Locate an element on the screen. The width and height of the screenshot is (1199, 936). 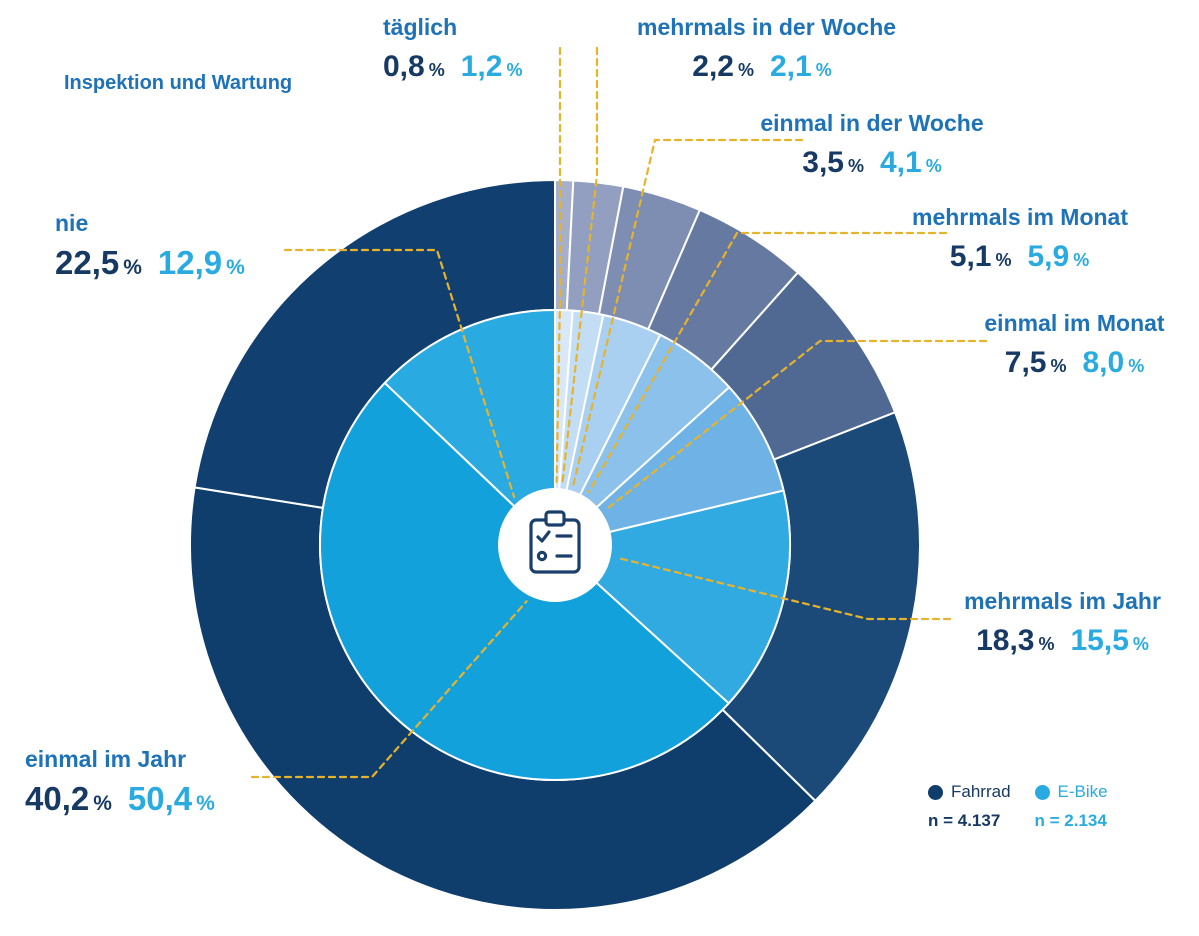
category-label: mehrmals im Monat is located at coordinates (1020, 217).